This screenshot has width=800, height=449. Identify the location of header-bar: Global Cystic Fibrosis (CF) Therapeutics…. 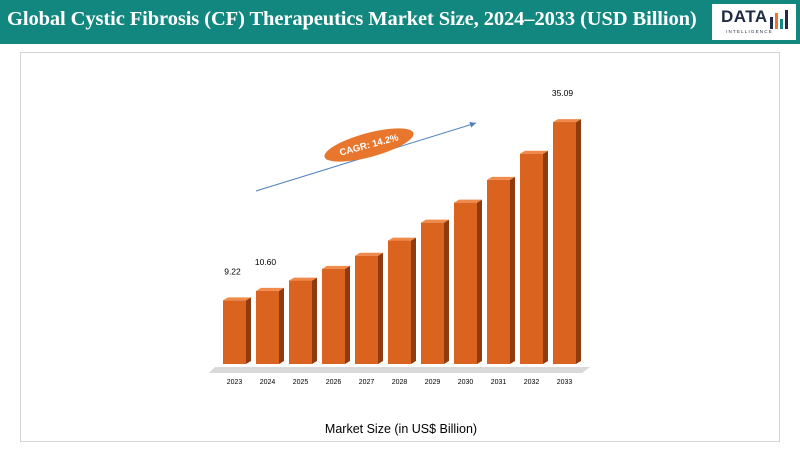
(400, 22).